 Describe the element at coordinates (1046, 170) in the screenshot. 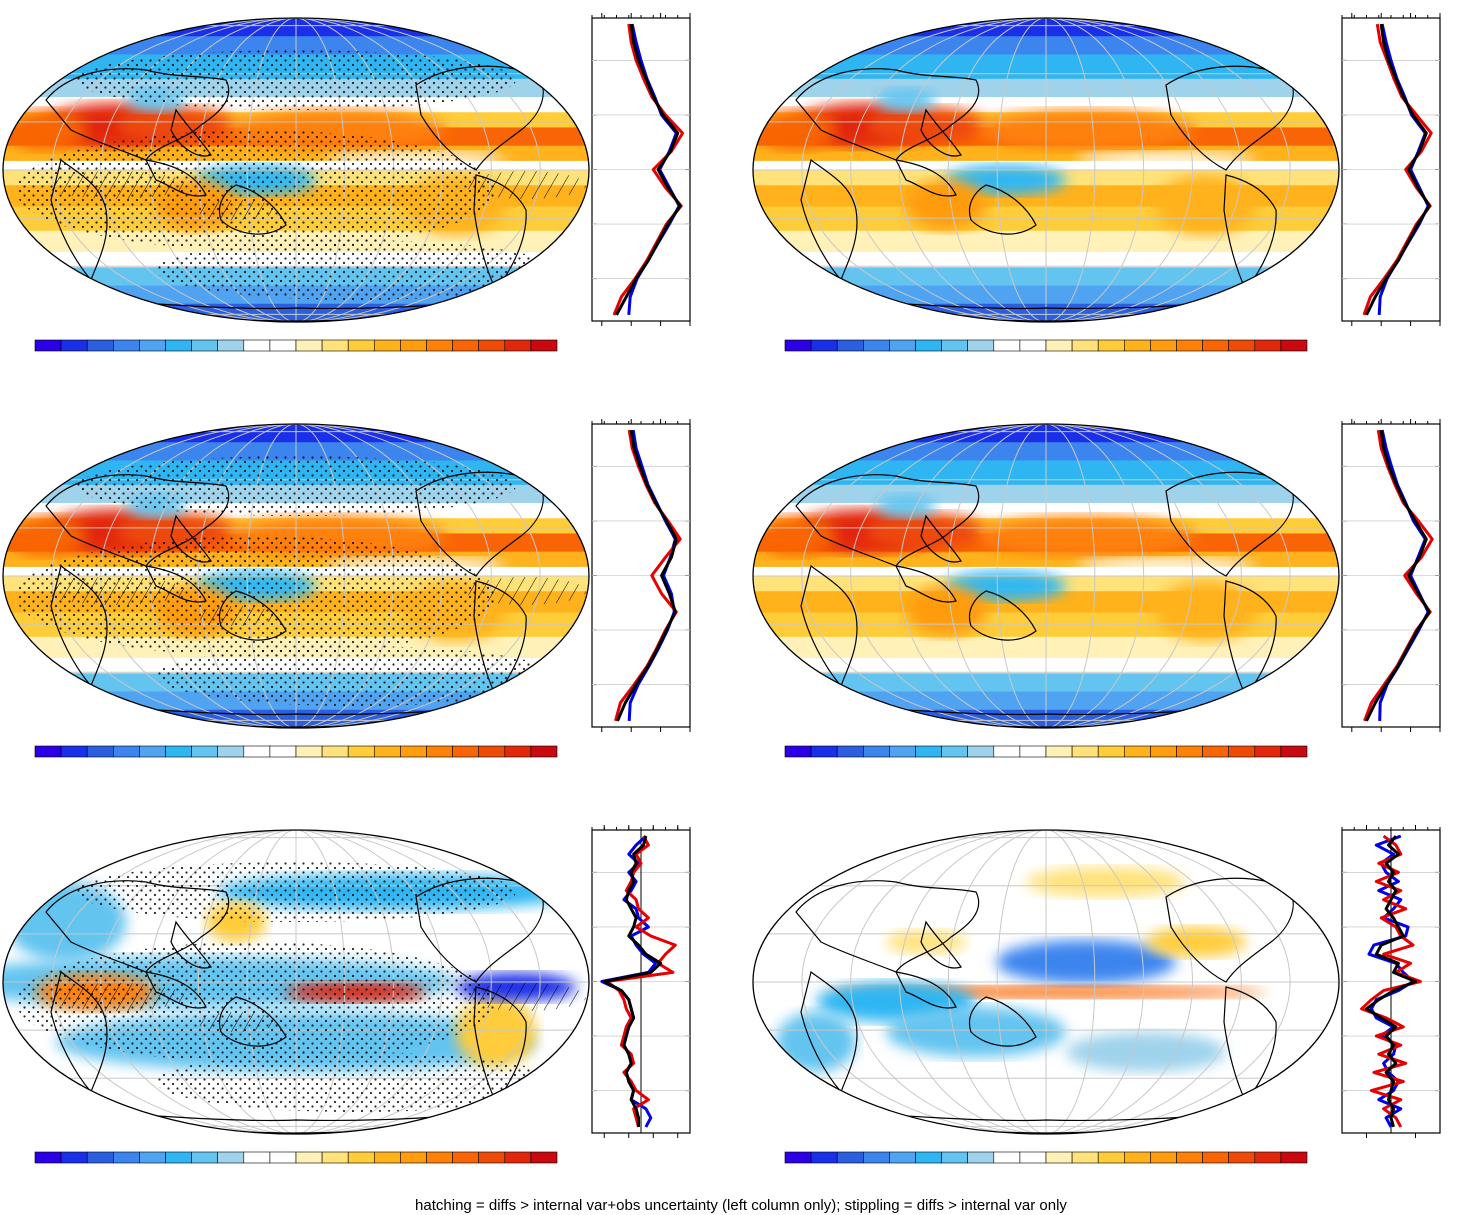

I see `map-border` at that location.